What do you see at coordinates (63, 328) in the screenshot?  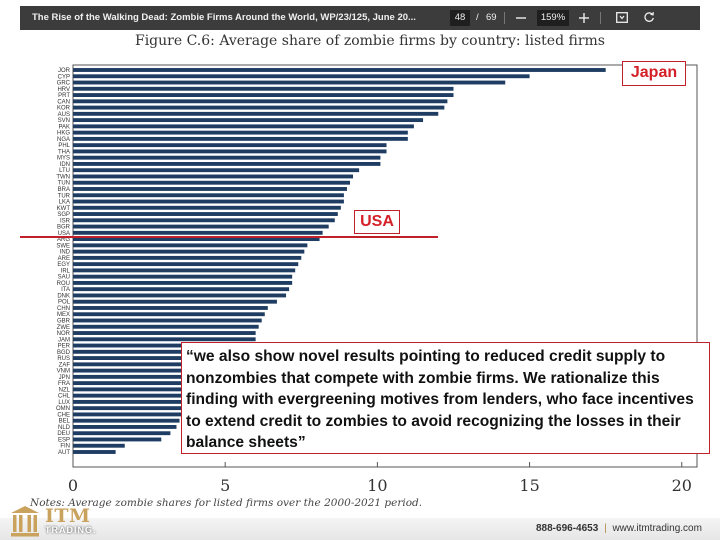 I see `y-tick-label: ZWE` at bounding box center [63, 328].